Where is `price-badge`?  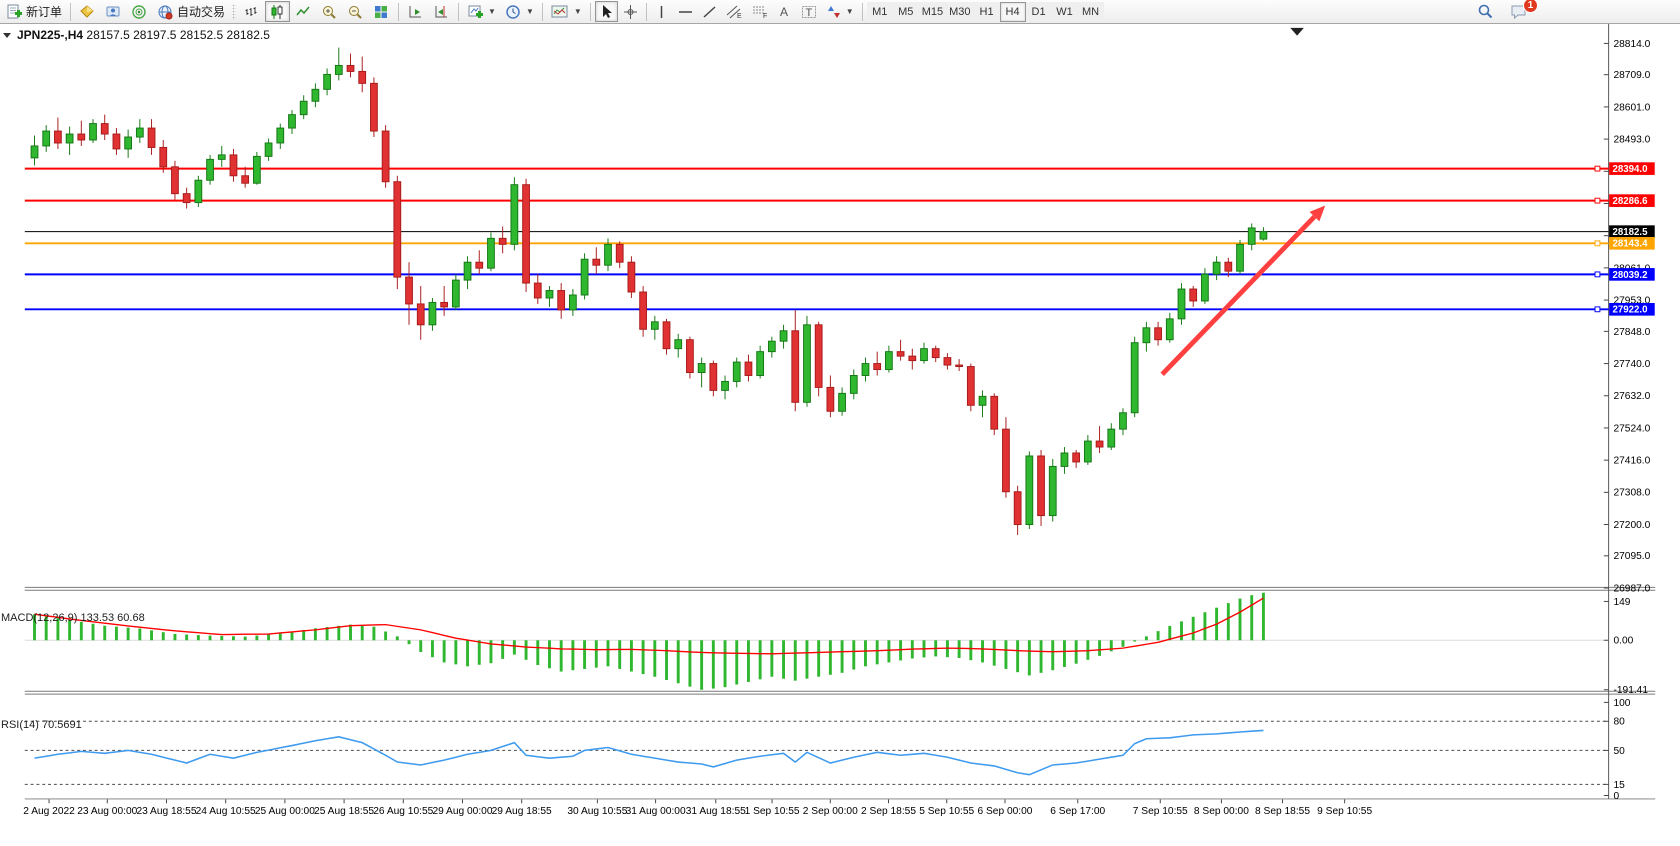
price-badge is located at coordinates (1632, 231).